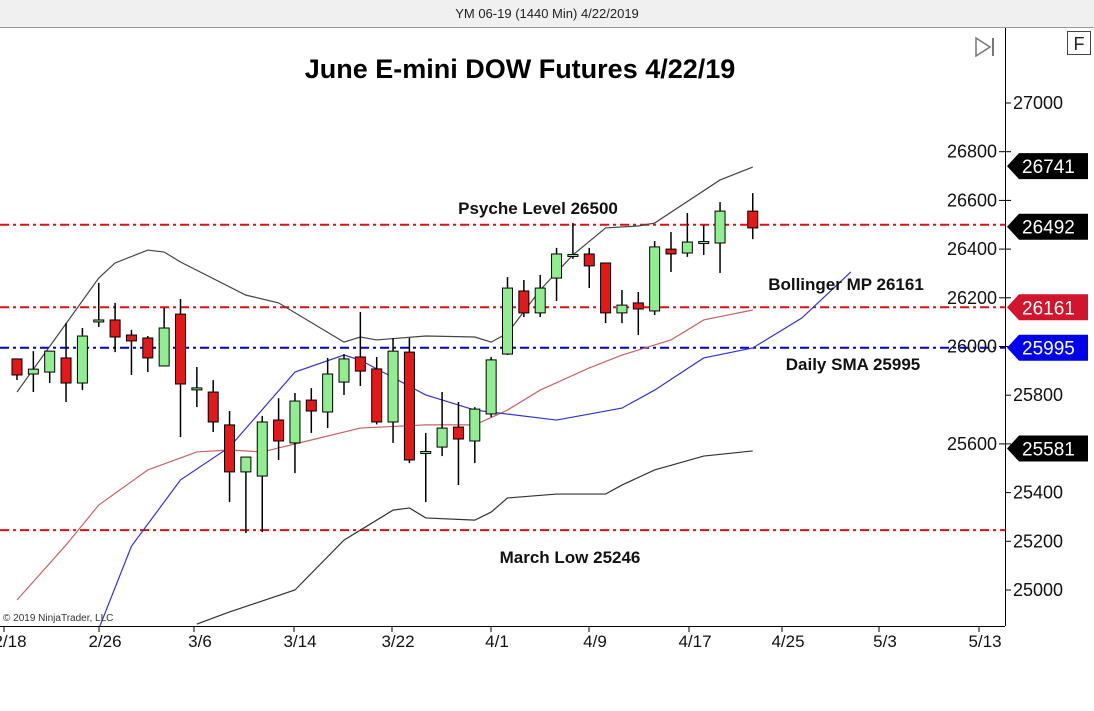  I want to click on y-tick-label: 27000, so click(1038, 103).